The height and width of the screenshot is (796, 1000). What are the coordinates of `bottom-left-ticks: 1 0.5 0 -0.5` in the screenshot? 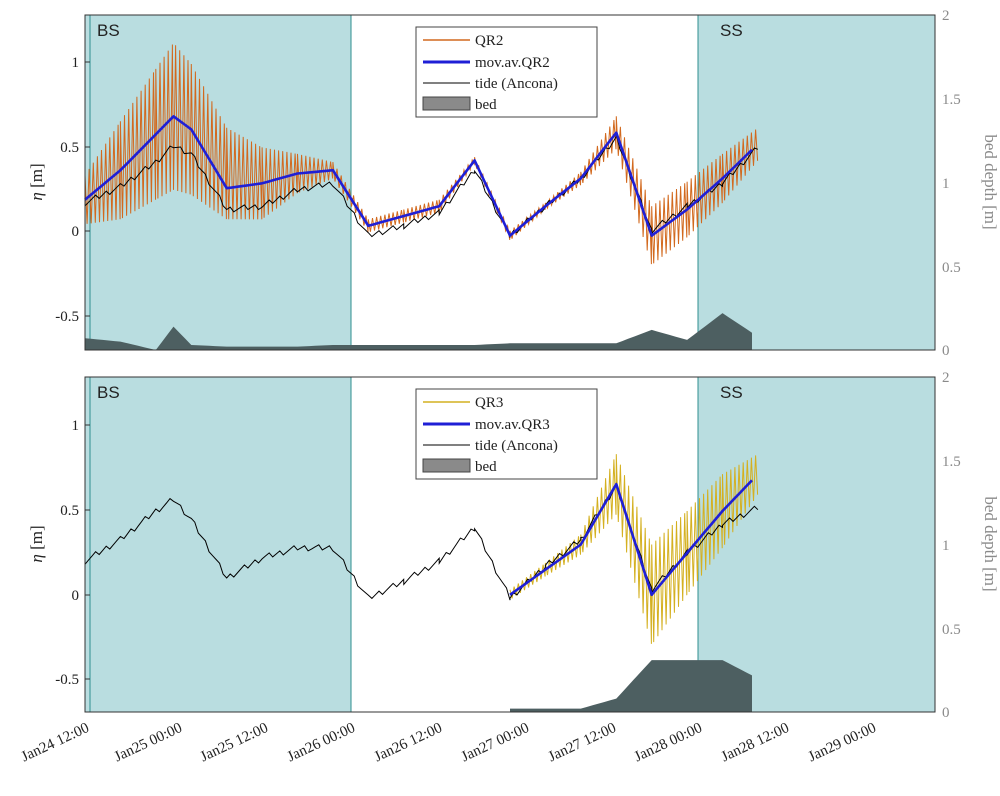 It's located at (72, 553).